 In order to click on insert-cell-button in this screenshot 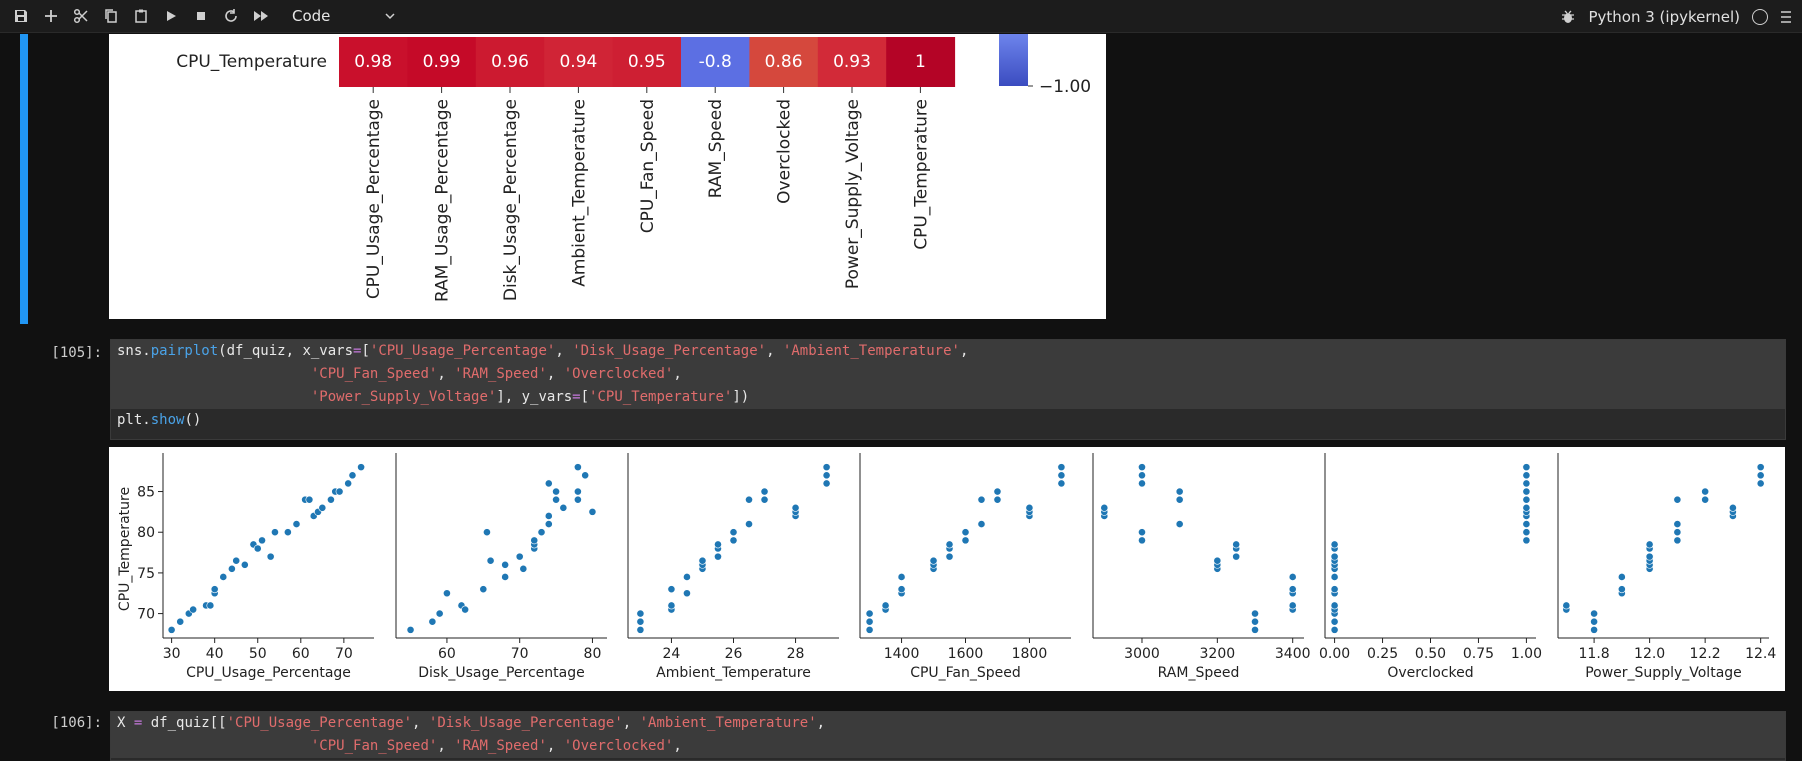, I will do `click(51, 16)`.